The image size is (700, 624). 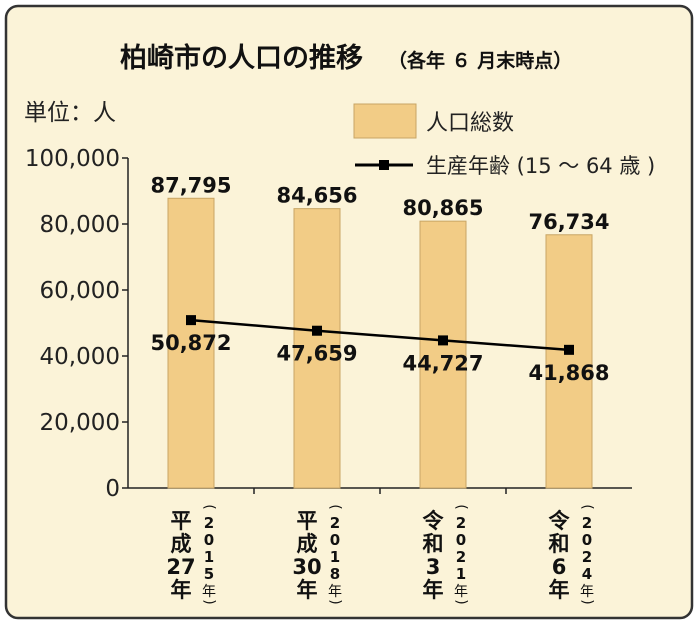 I want to click on y-tick-label: 100,000, so click(x=72, y=159).